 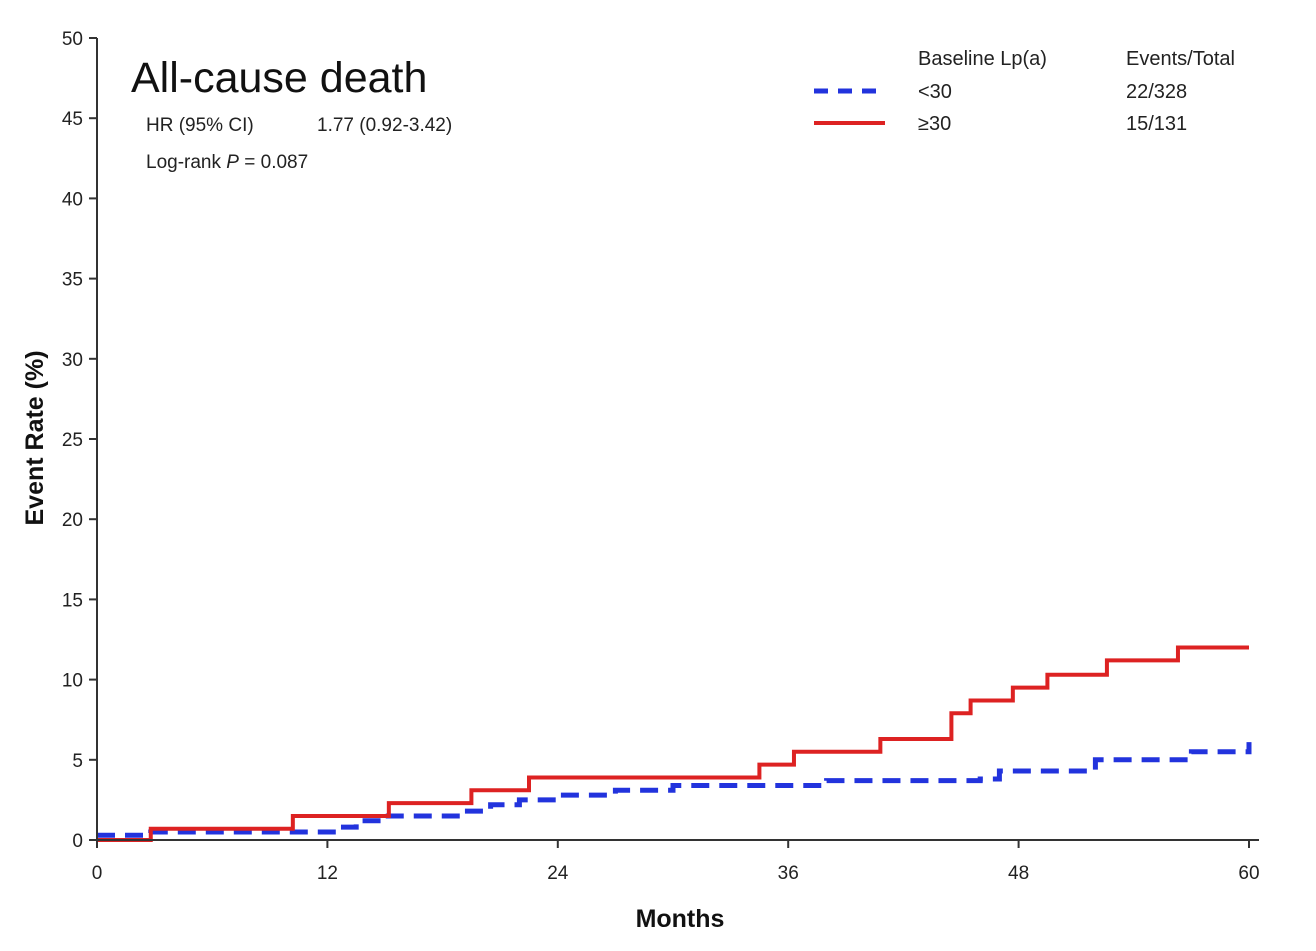 I want to click on x-tick-label: 60, so click(x=1248, y=873).